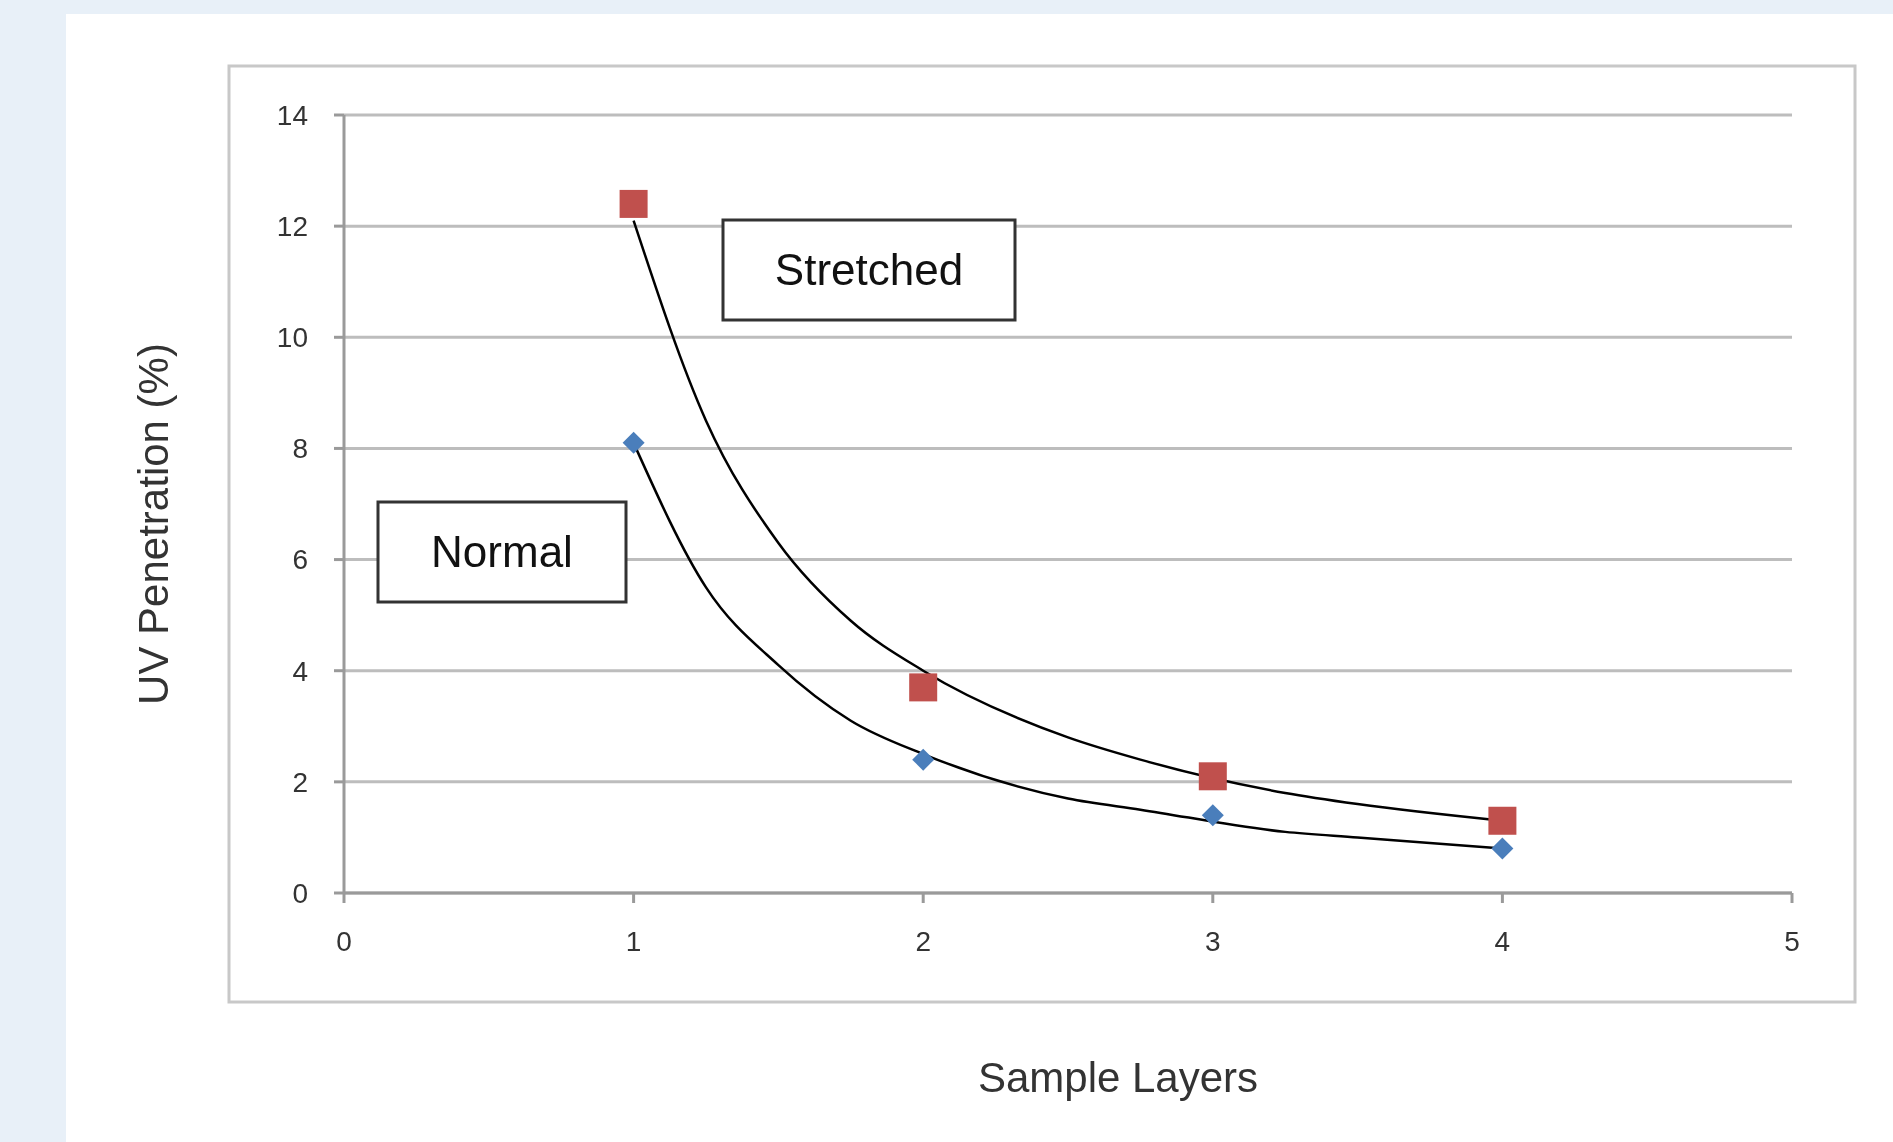  I want to click on text: Normal, so click(502, 552).